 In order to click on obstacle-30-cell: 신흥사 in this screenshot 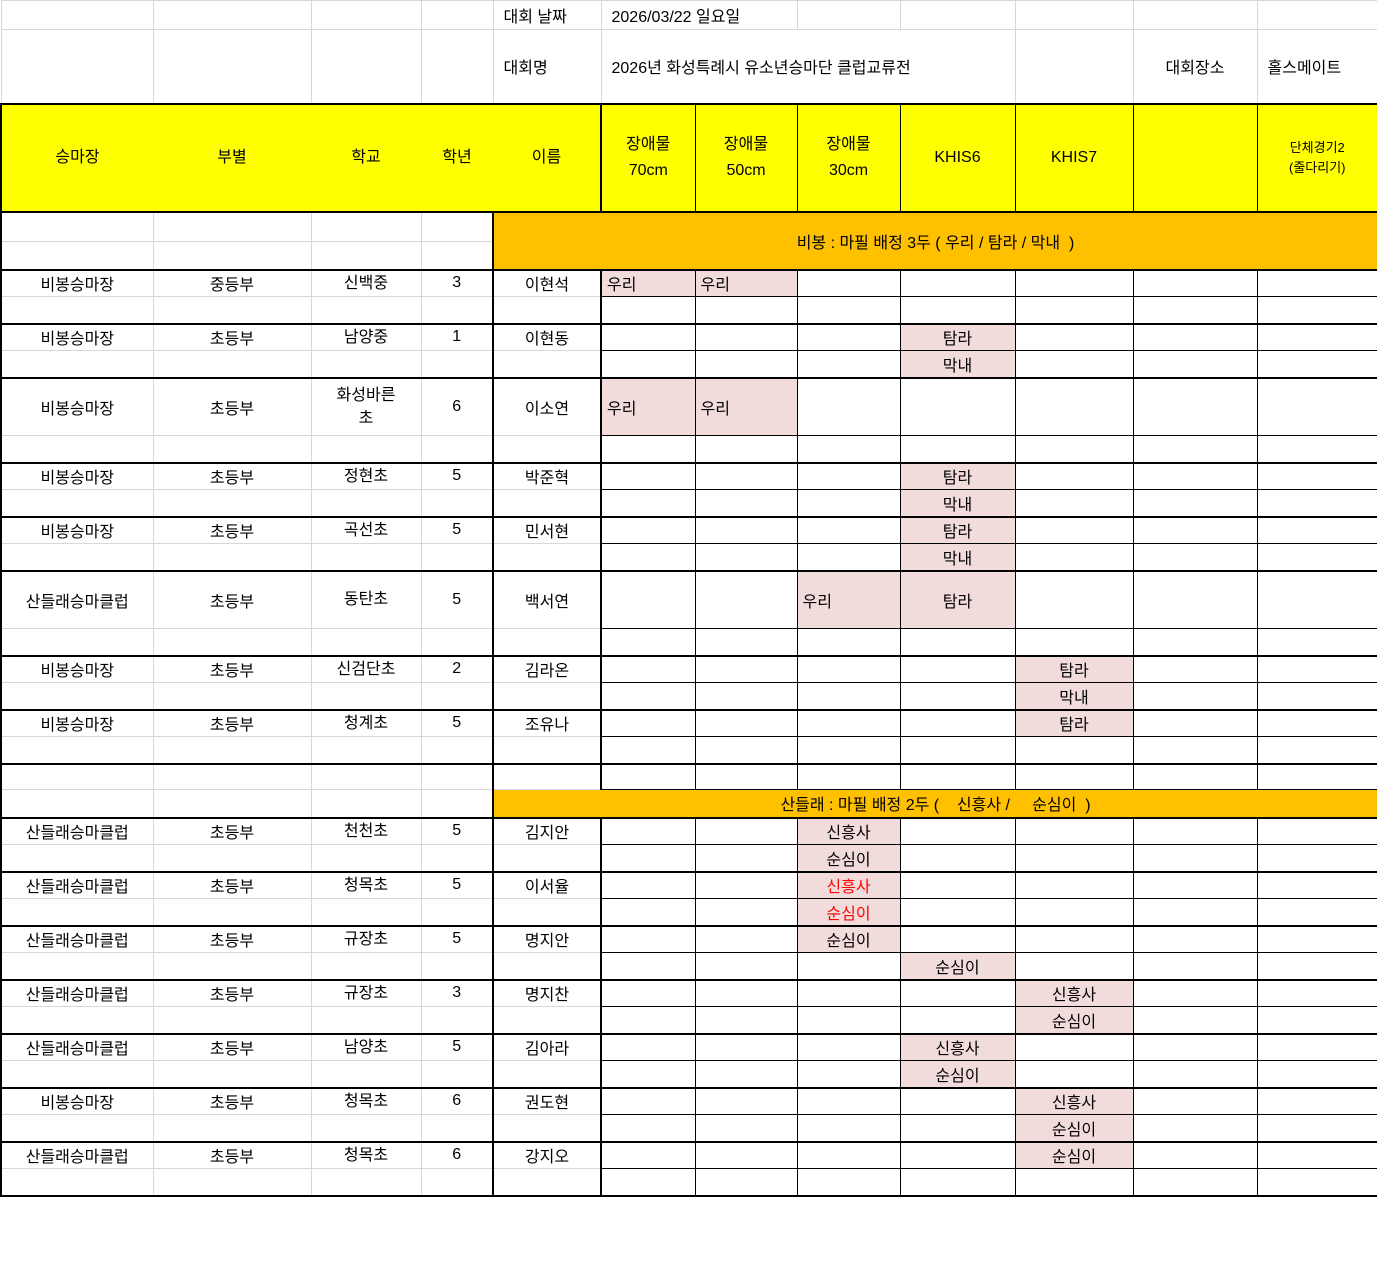, I will do `click(848, 830)`.